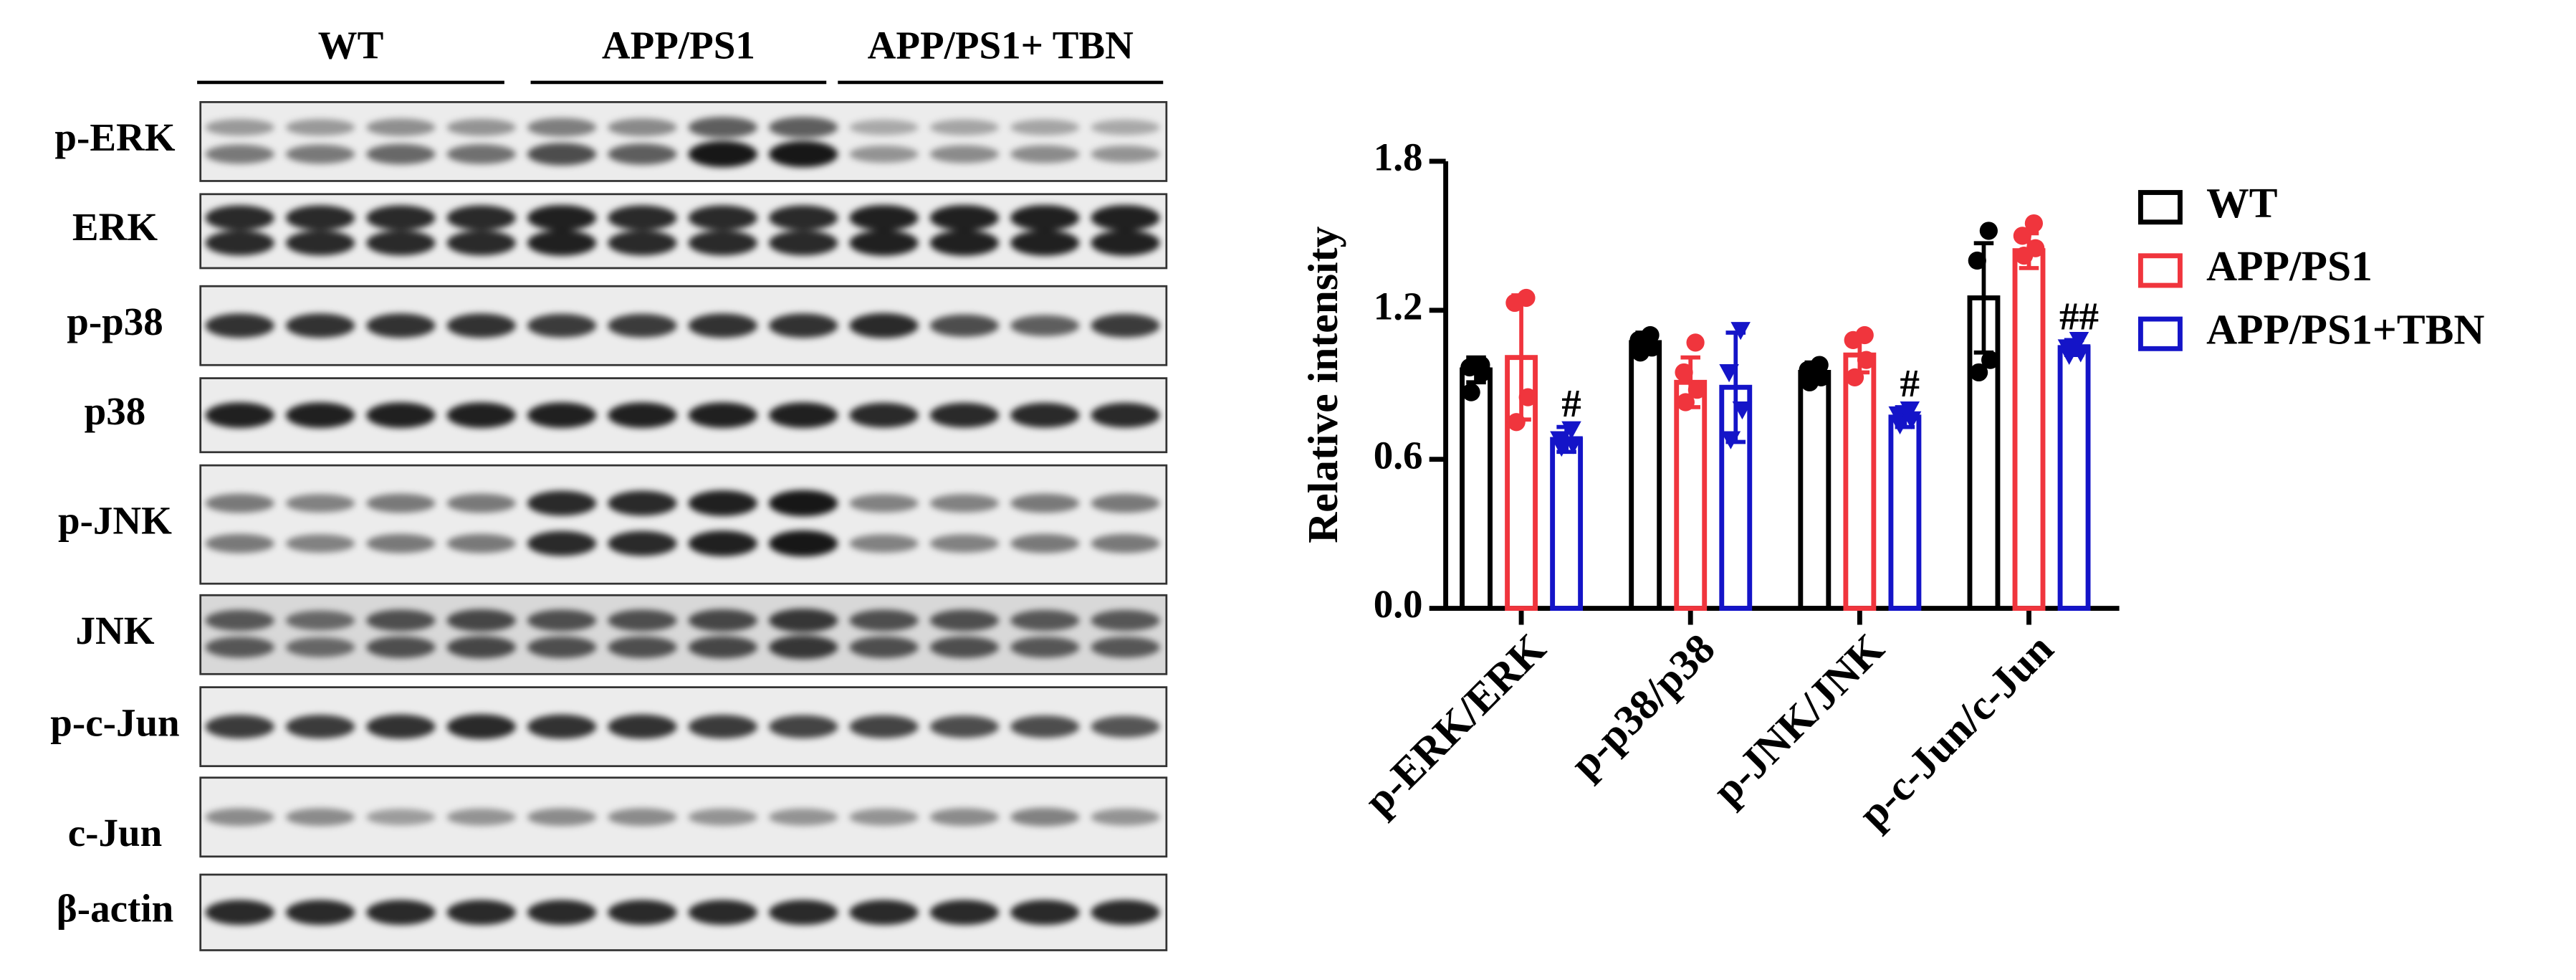 This screenshot has height=980, width=2576. I want to click on group-label: WT, so click(351, 45).